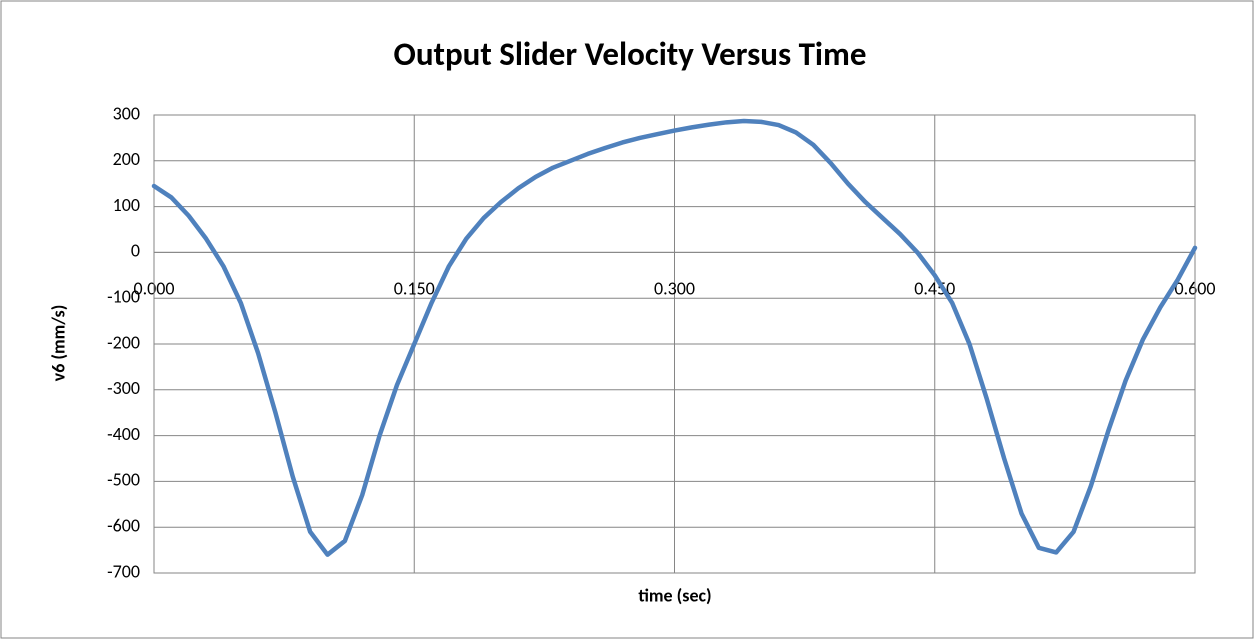 The width and height of the screenshot is (1255, 640). I want to click on chart-title: Output Slider Velocity Versus Time, so click(630, 54).